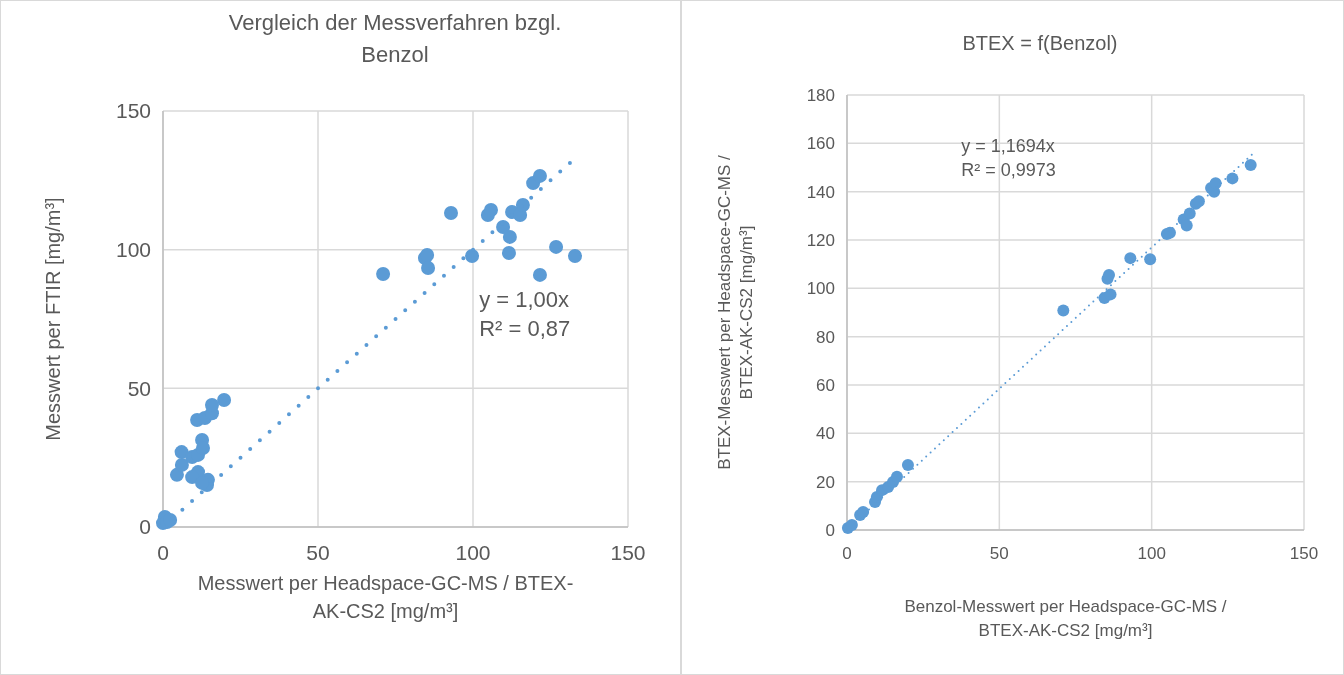 The image size is (1344, 675). What do you see at coordinates (525, 329) in the screenshot?
I see `annotation: R² = 0,87` at bounding box center [525, 329].